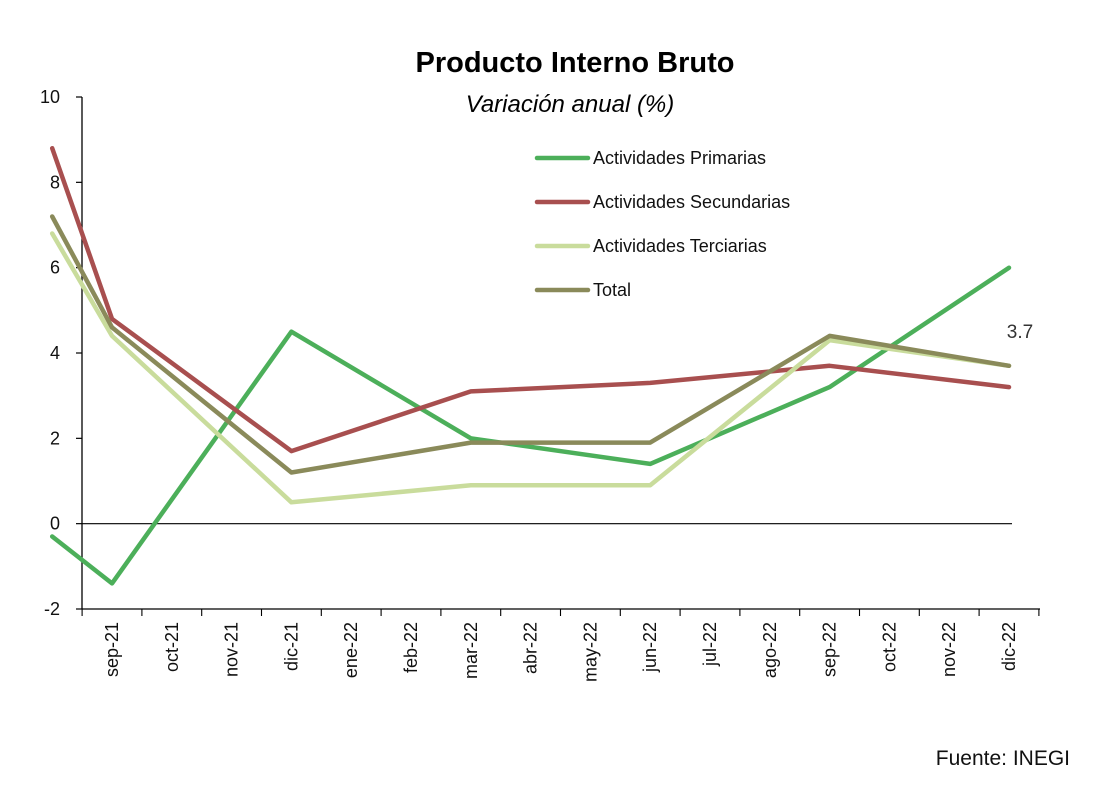  Describe the element at coordinates (471, 650) in the screenshot. I see `x-tick-label: mar-22` at that location.